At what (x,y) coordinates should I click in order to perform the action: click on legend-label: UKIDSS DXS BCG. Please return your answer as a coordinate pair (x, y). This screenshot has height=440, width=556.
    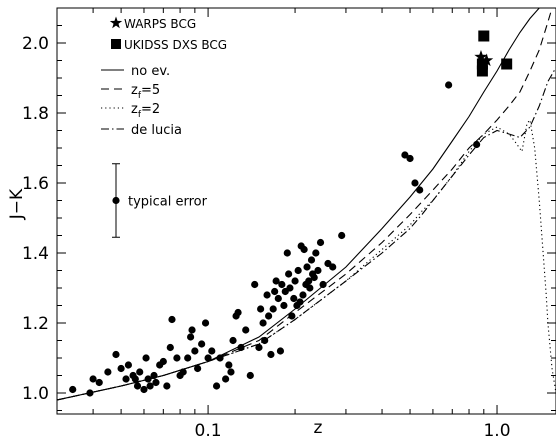
    Looking at the image, I should click on (175, 45).